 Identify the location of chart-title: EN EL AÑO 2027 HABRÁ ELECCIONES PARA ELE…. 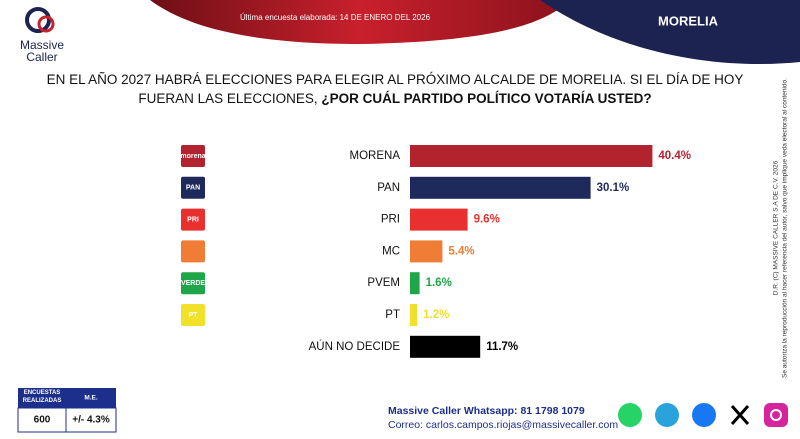
(395, 89).